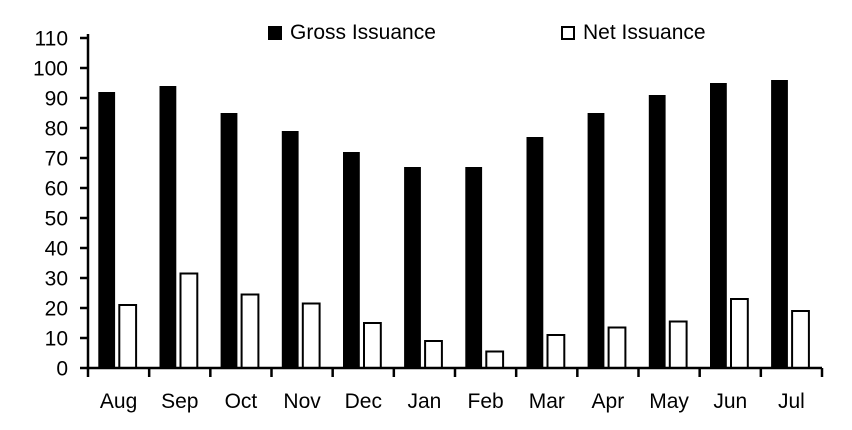 This screenshot has height=430, width=852. What do you see at coordinates (311, 335) in the screenshot?
I see `bar-net-nov` at bounding box center [311, 335].